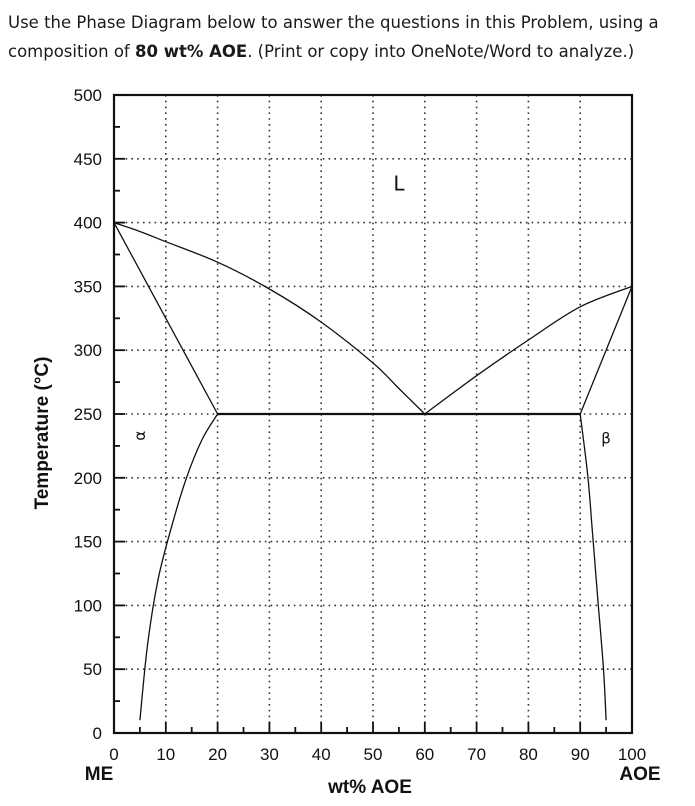 Image resolution: width=695 pixels, height=806 pixels. I want to click on x-tick-label: 100, so click(632, 754).